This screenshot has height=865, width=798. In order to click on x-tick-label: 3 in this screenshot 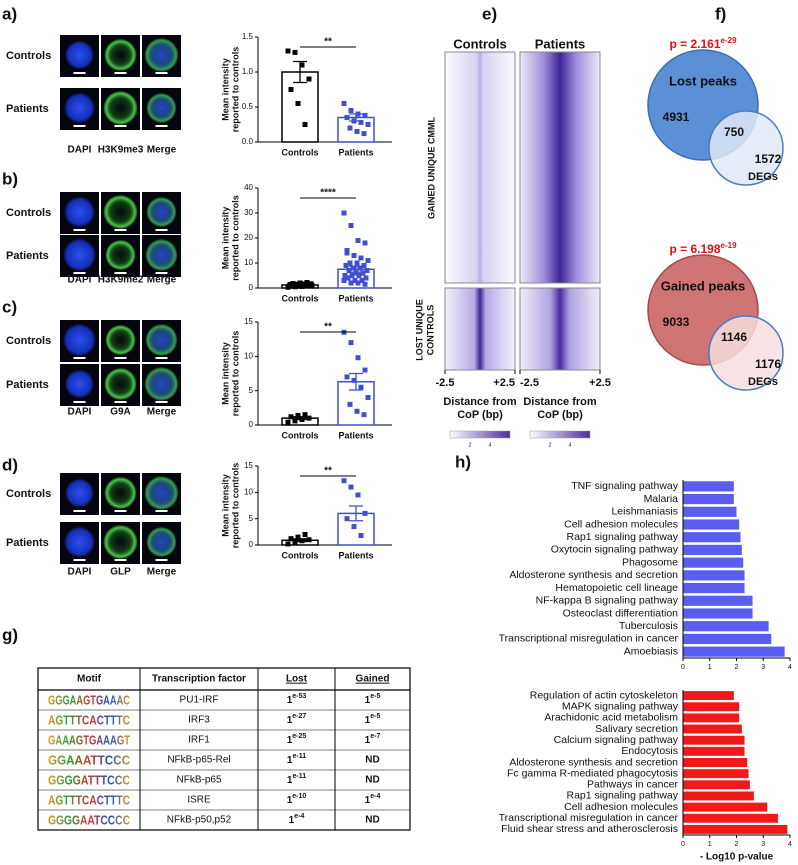, I will do `click(763, 667)`.